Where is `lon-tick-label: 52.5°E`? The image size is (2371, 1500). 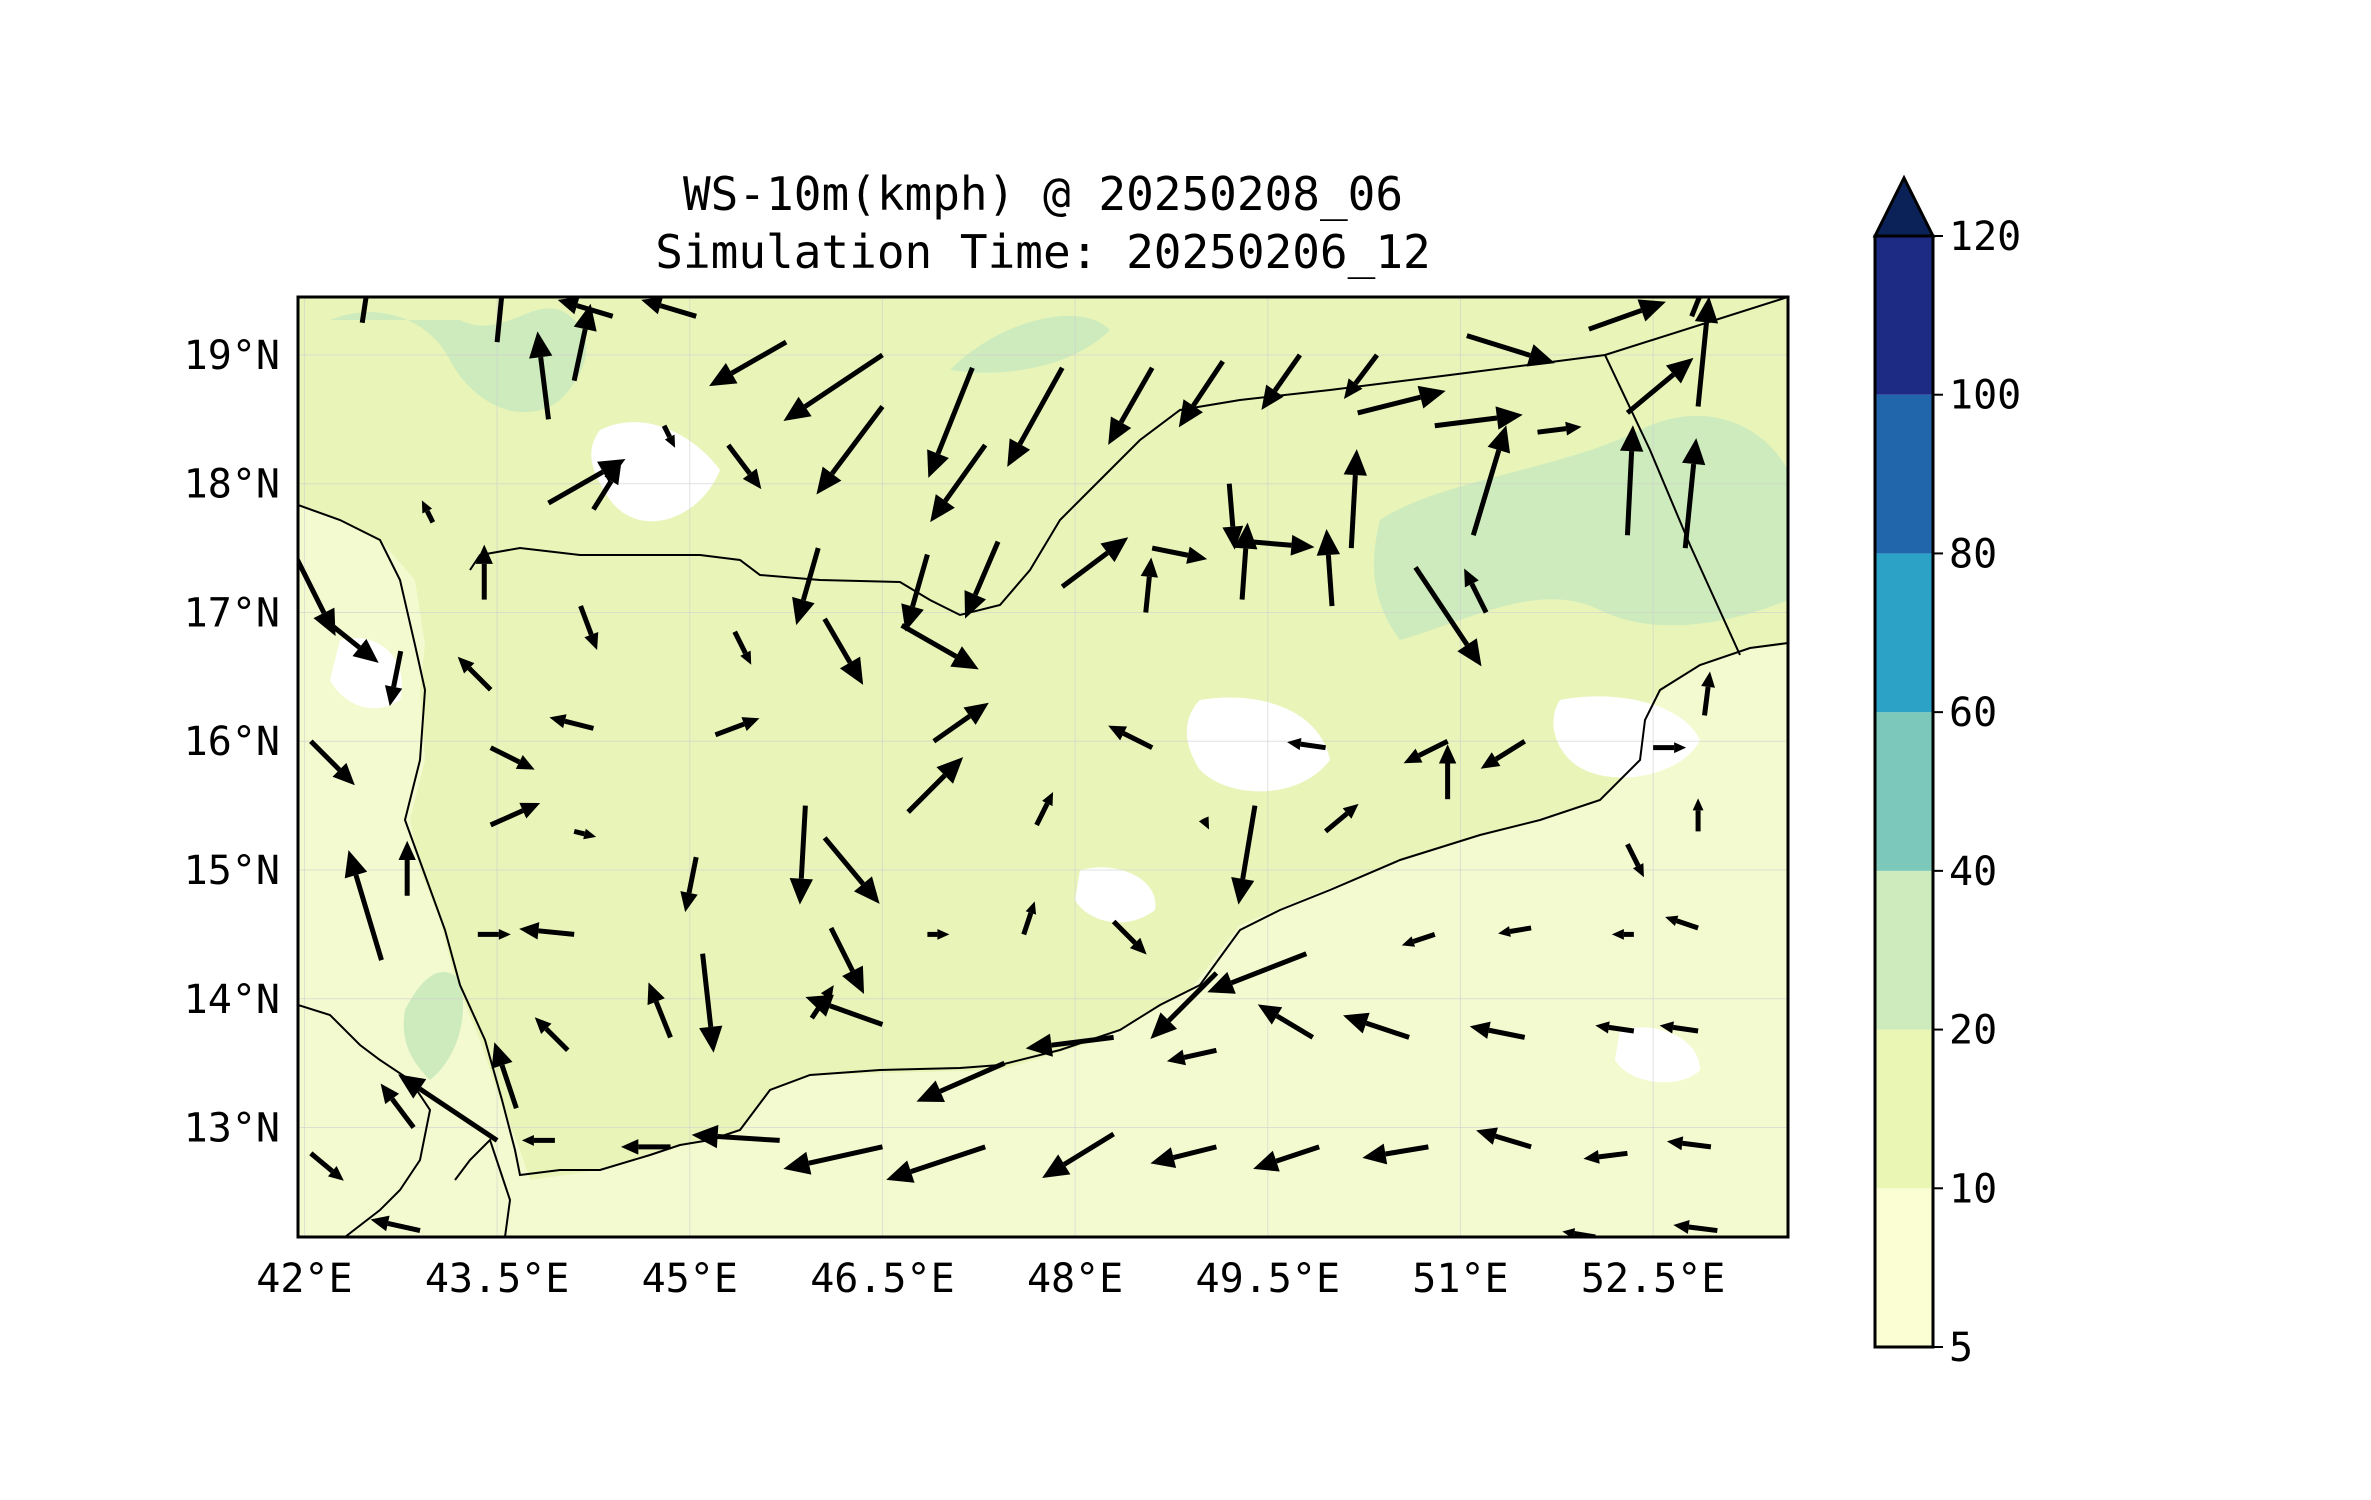
lon-tick-label: 52.5°E is located at coordinates (1653, 1279).